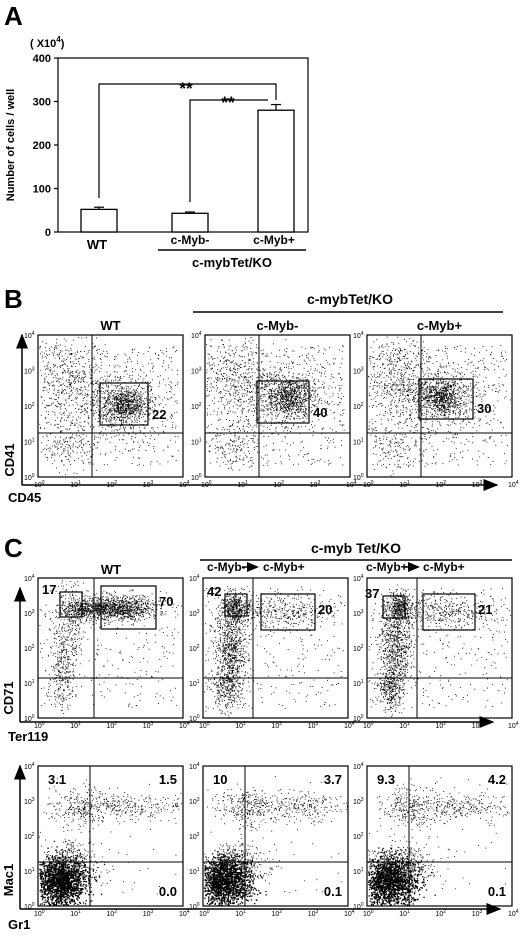 The image size is (520, 935). Describe the element at coordinates (166, 601) in the screenshot. I see `gate-value-right: 70` at that location.